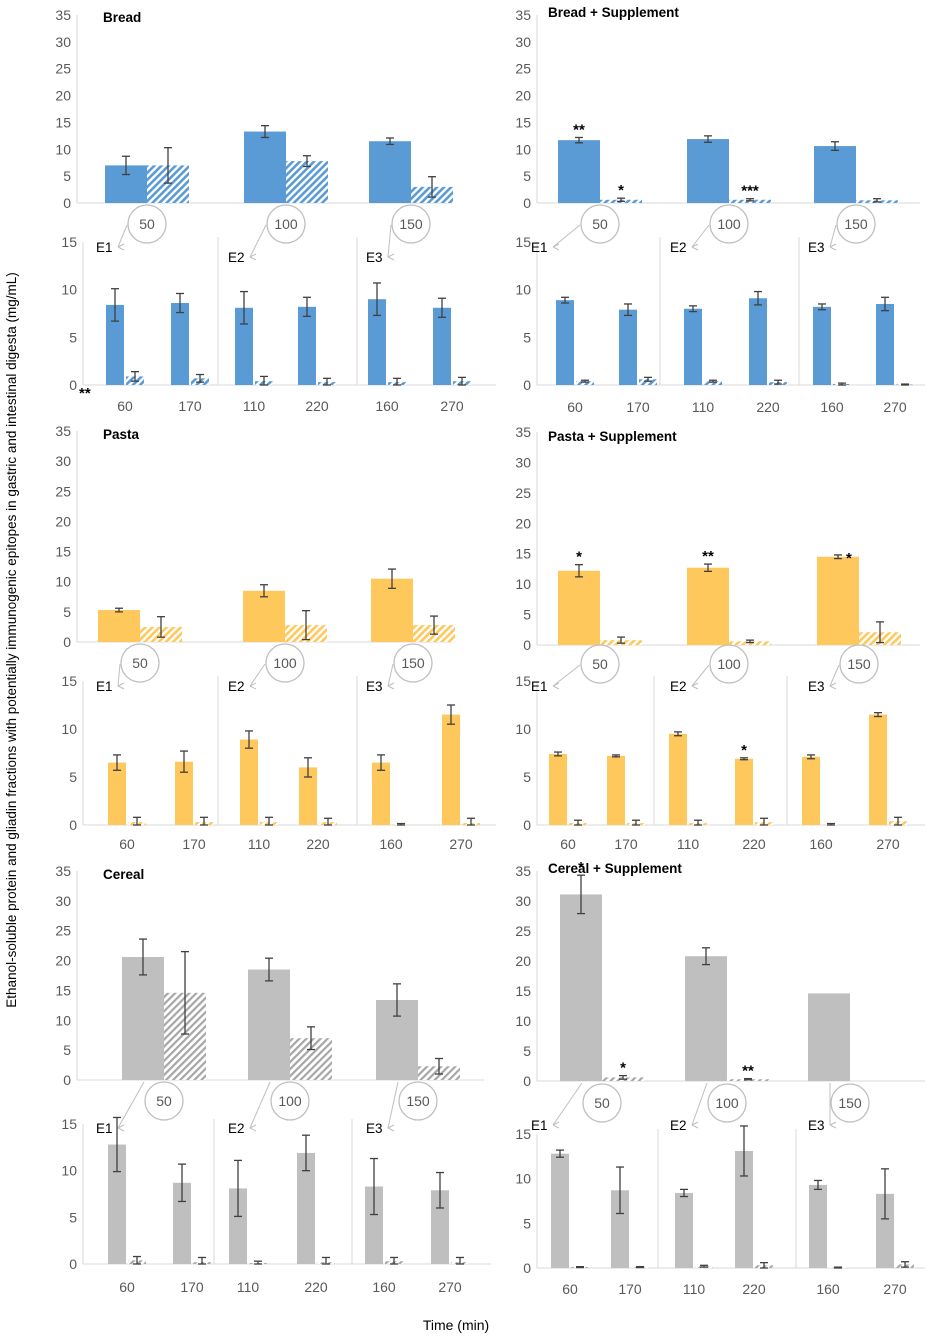  Describe the element at coordinates (85, 393) in the screenshot. I see `significance-mark-bread_sub-0: **` at that location.